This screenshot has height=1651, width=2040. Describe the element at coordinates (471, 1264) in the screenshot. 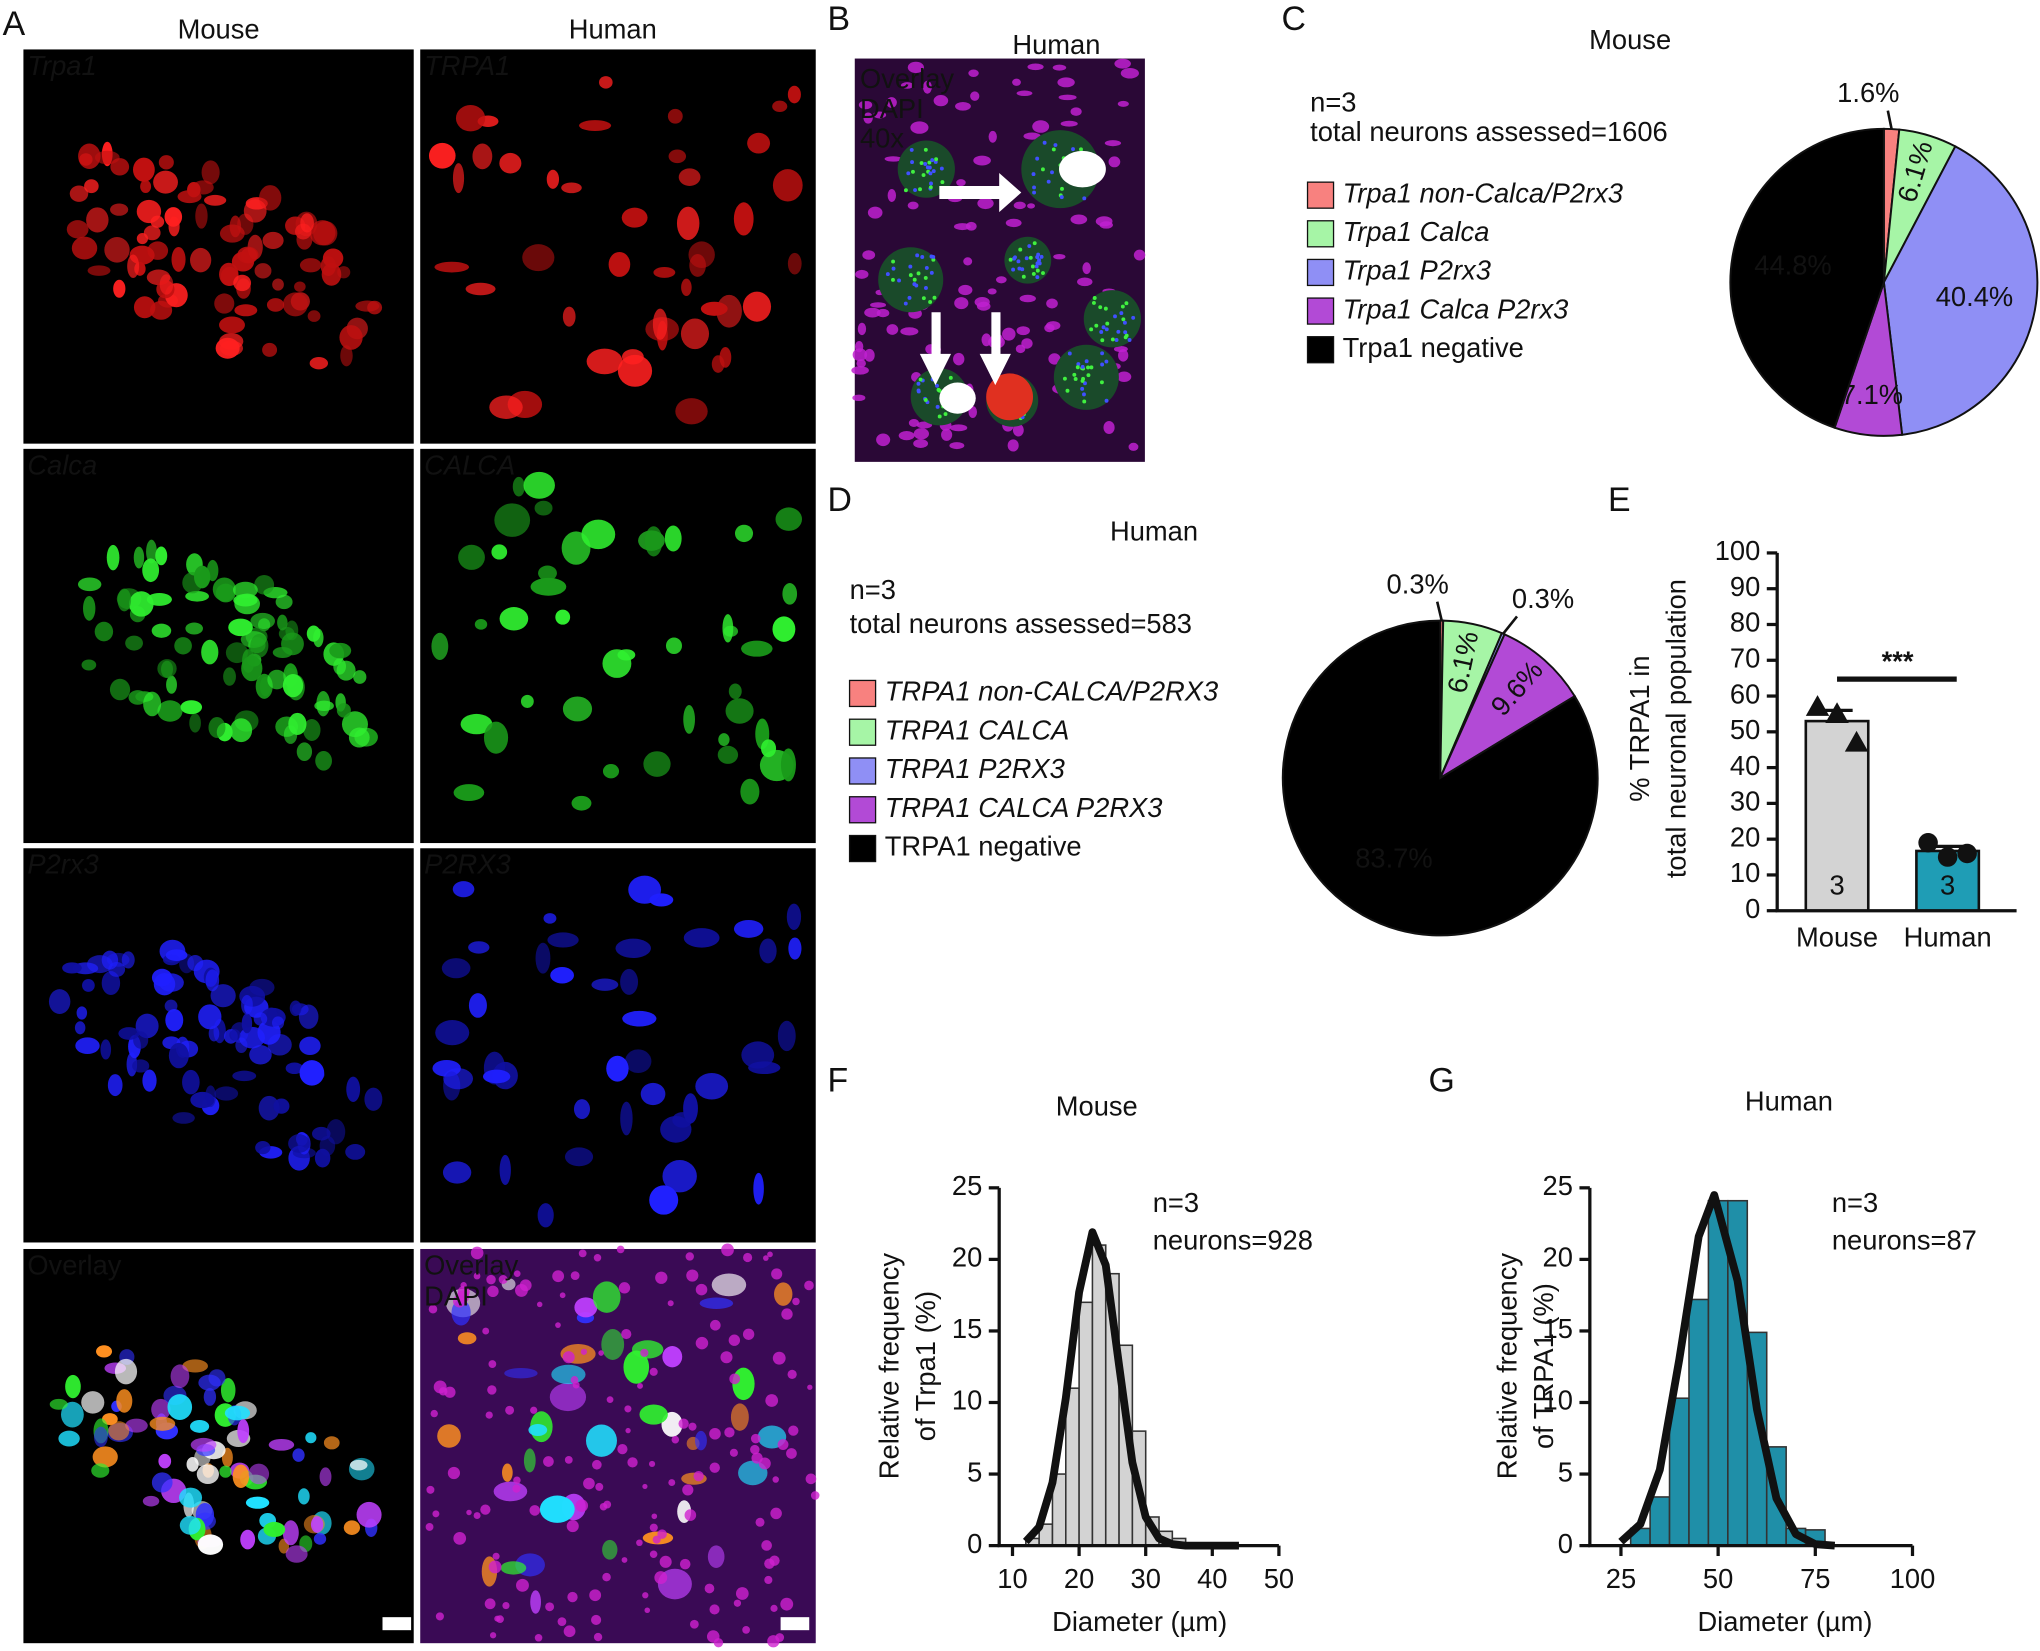

I see `channel-label: Overlay` at that location.